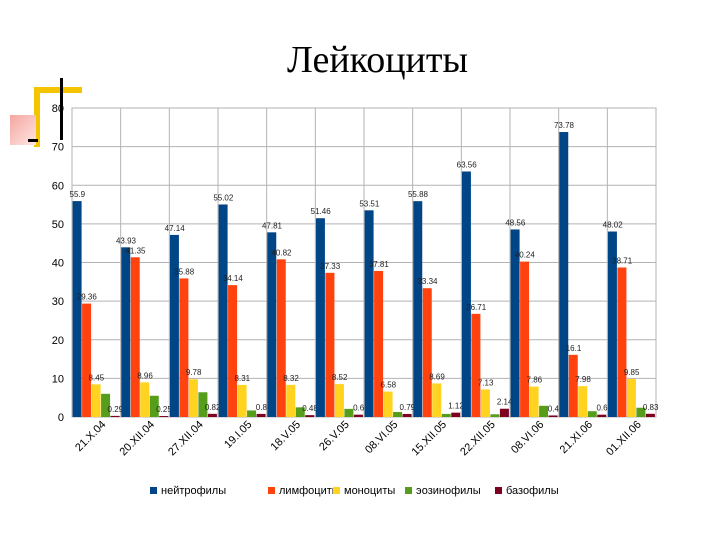  Describe the element at coordinates (632, 372) in the screenshot. I see `data-label: 9.85` at that location.